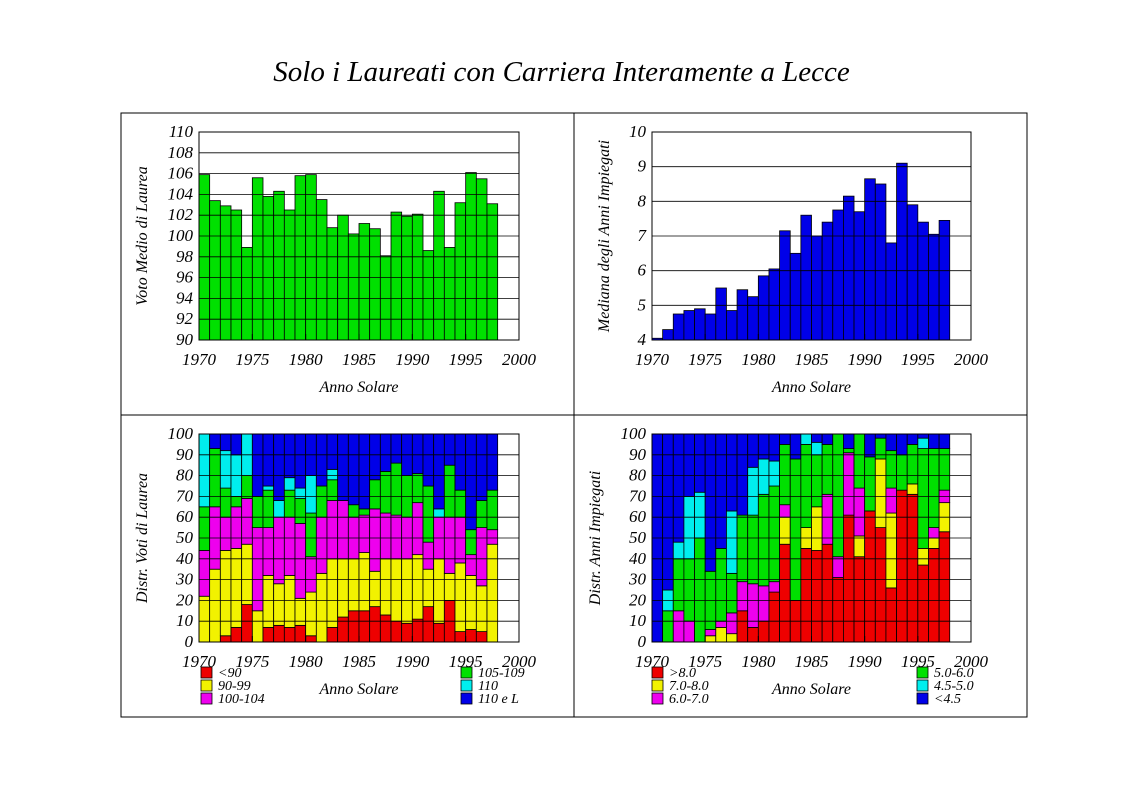 The height and width of the screenshot is (793, 1123). What do you see at coordinates (466, 661) in the screenshot?
I see `x-tick-label: 1995` at bounding box center [466, 661].